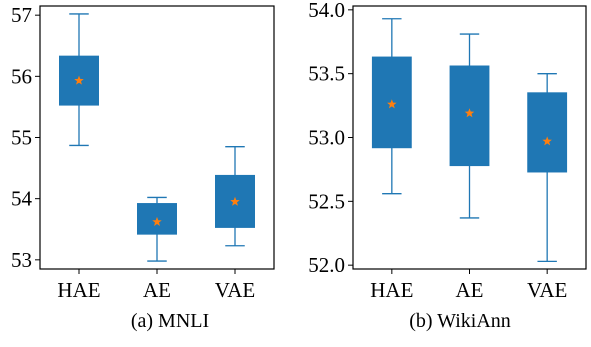 This screenshot has width=591, height=347. What do you see at coordinates (460, 321) in the screenshot?
I see `caption-b: (b) WikiAnn` at bounding box center [460, 321].